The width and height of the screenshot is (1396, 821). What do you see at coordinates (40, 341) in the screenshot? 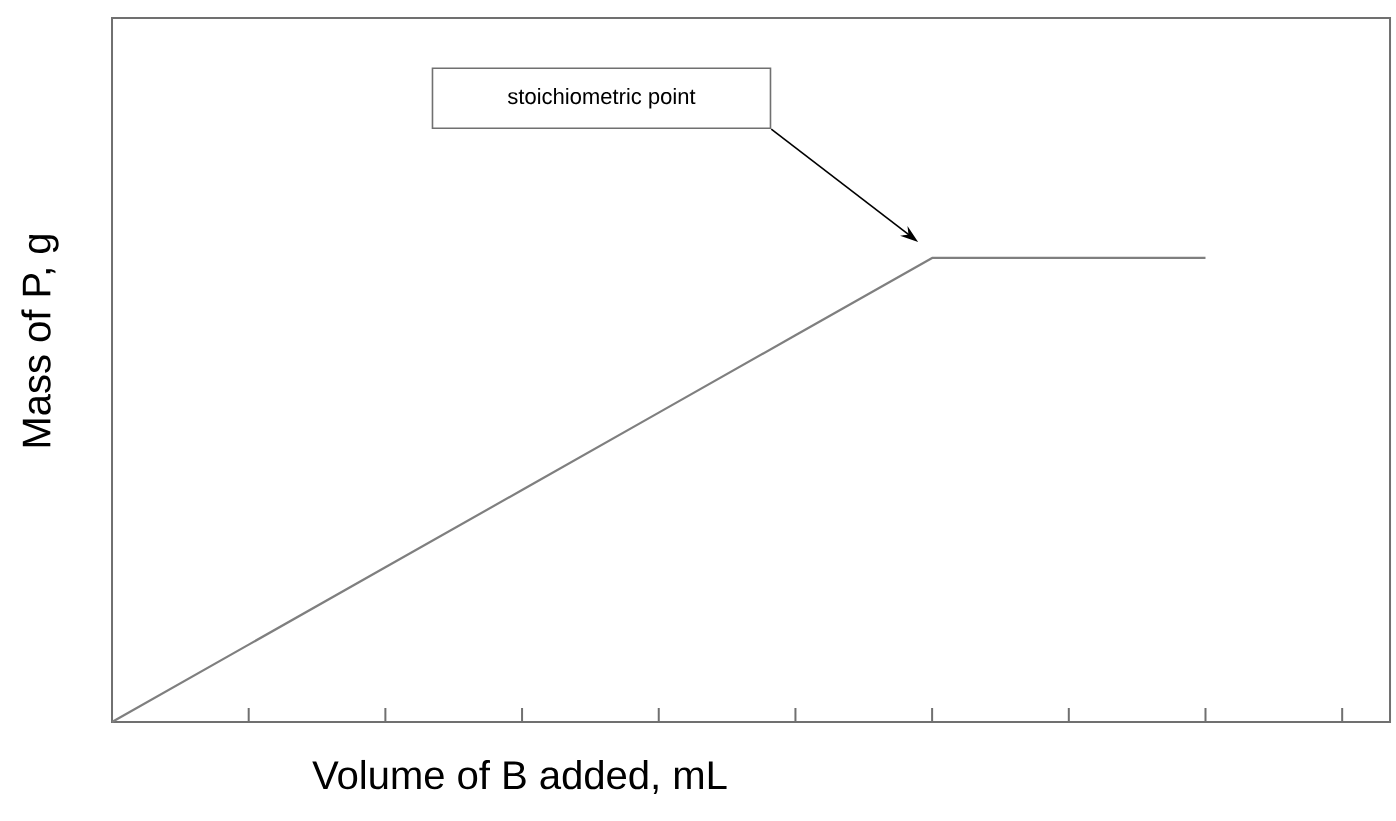
I see `y-axis-title: Mass of P, g` at bounding box center [40, 341].